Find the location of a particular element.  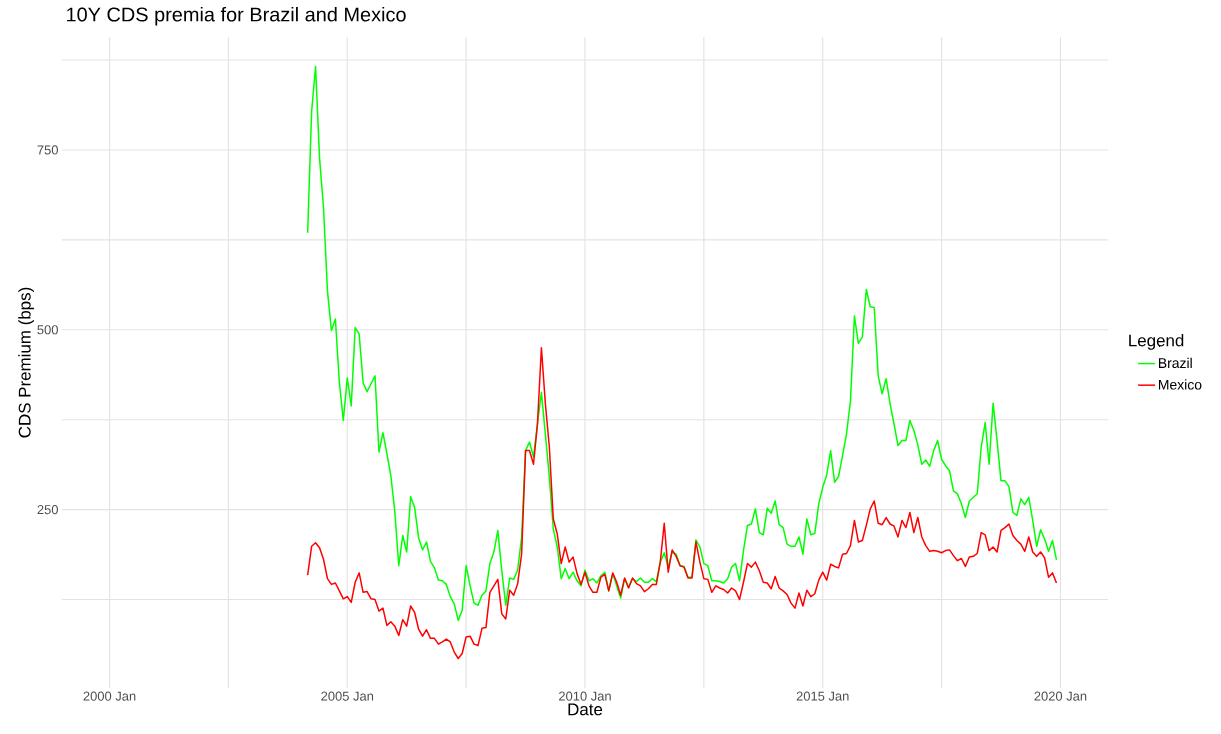

legend-title: Legend is located at coordinates (1156, 342).